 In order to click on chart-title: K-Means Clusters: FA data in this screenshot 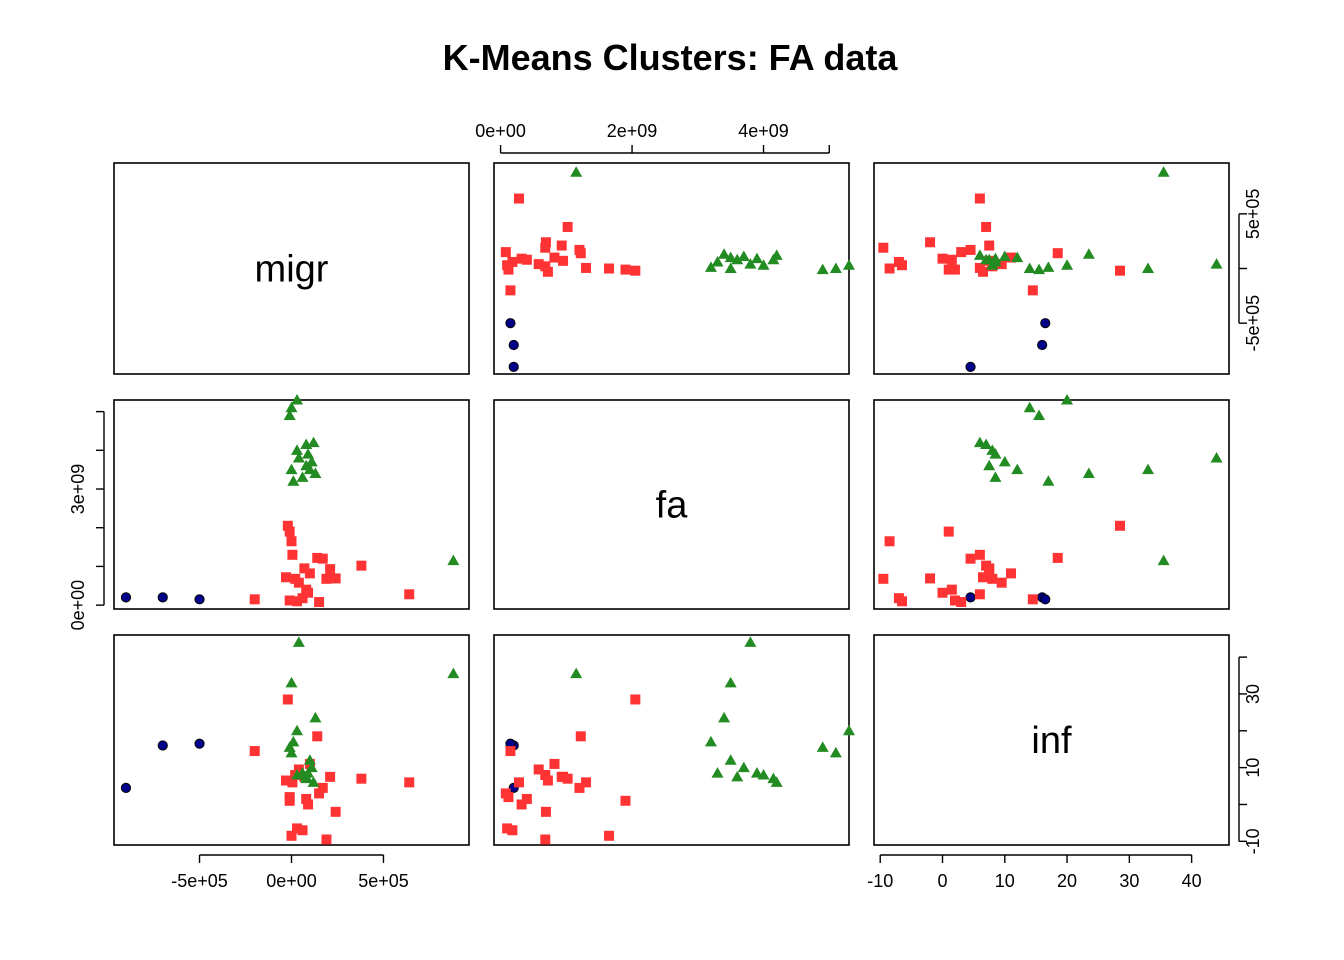, I will do `click(671, 57)`.